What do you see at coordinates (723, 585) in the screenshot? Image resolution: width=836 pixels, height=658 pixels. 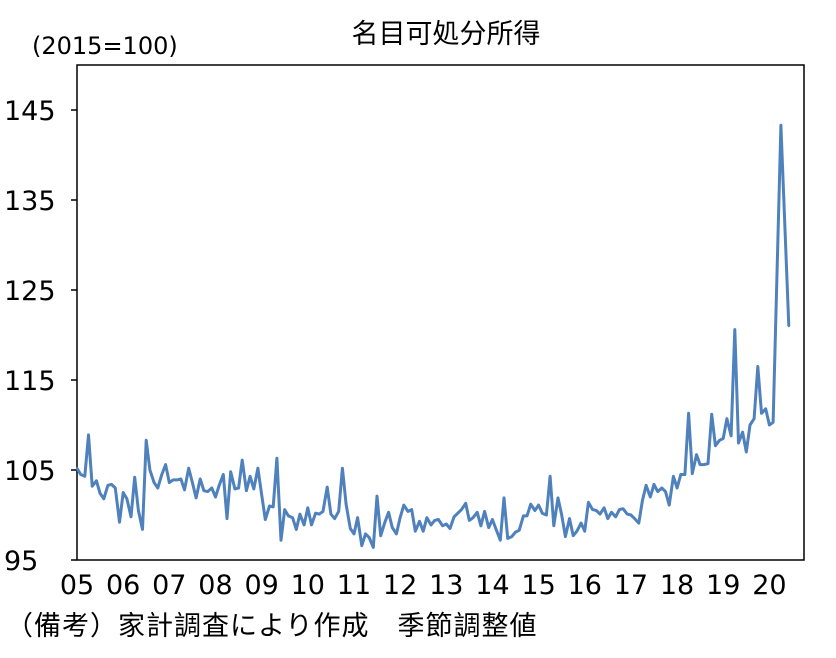 I see `x-tick-label: 19` at bounding box center [723, 585].